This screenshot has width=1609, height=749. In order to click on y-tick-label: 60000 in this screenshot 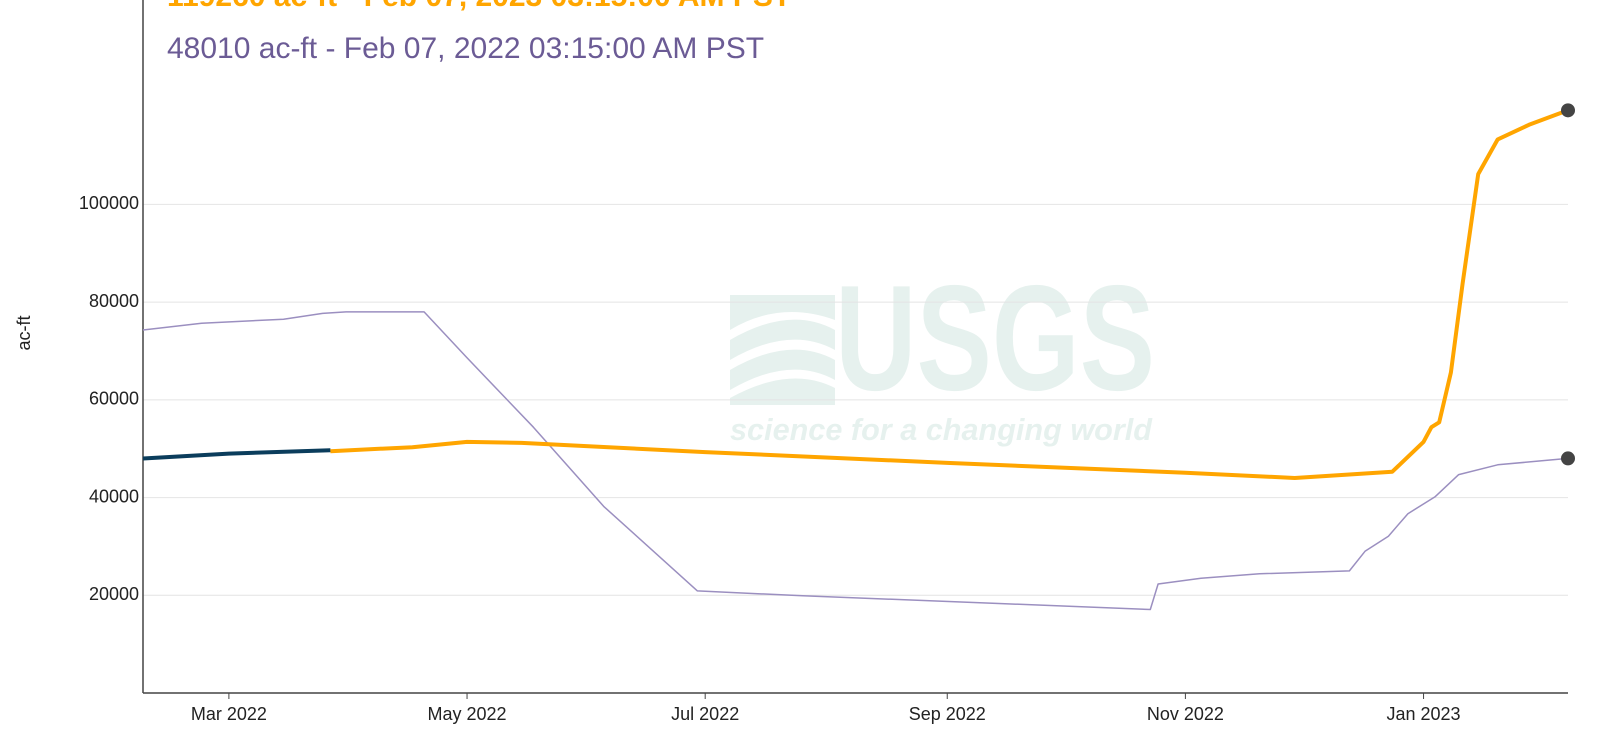, I will do `click(114, 399)`.